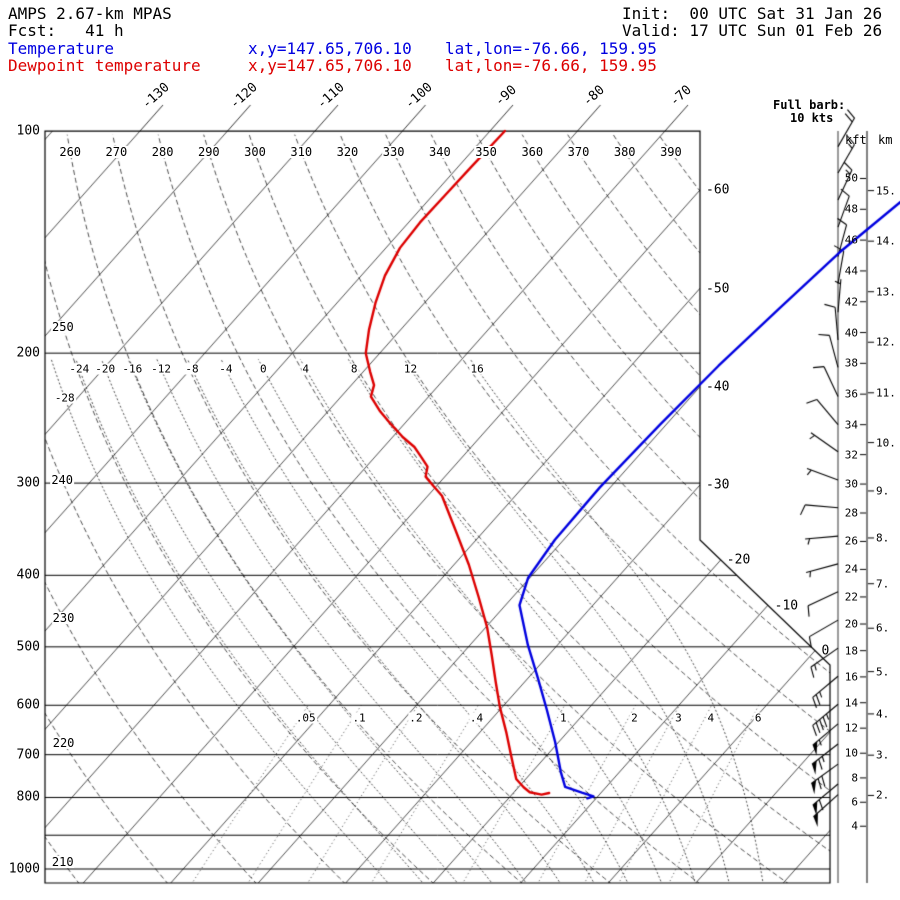 The height and width of the screenshot is (900, 900). Describe the element at coordinates (718, 289) in the screenshot. I see `isotherm-right-label: -50` at that location.